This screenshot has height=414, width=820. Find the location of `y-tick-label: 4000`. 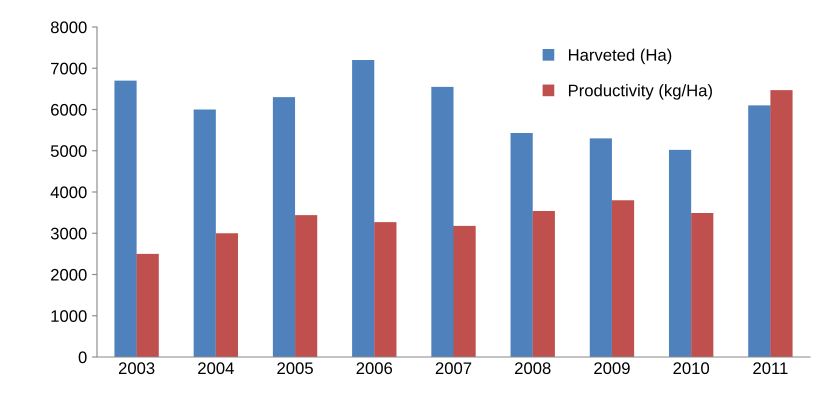

y-tick-label: 4000 is located at coordinates (68, 192).